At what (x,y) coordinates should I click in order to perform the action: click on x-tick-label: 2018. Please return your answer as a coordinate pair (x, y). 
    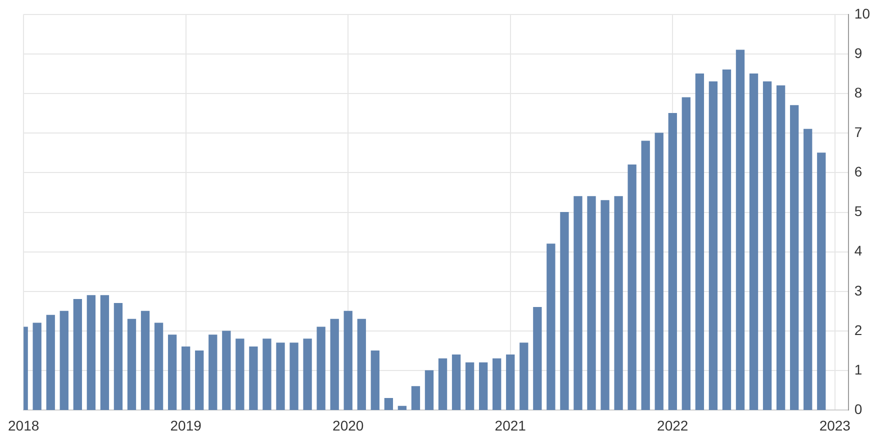
    Looking at the image, I should click on (24, 425).